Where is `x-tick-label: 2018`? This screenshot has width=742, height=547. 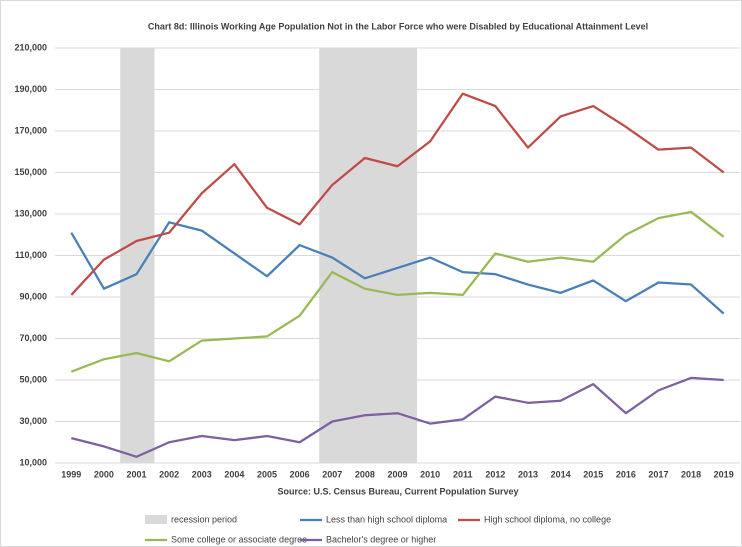 x-tick-label: 2018 is located at coordinates (691, 474).